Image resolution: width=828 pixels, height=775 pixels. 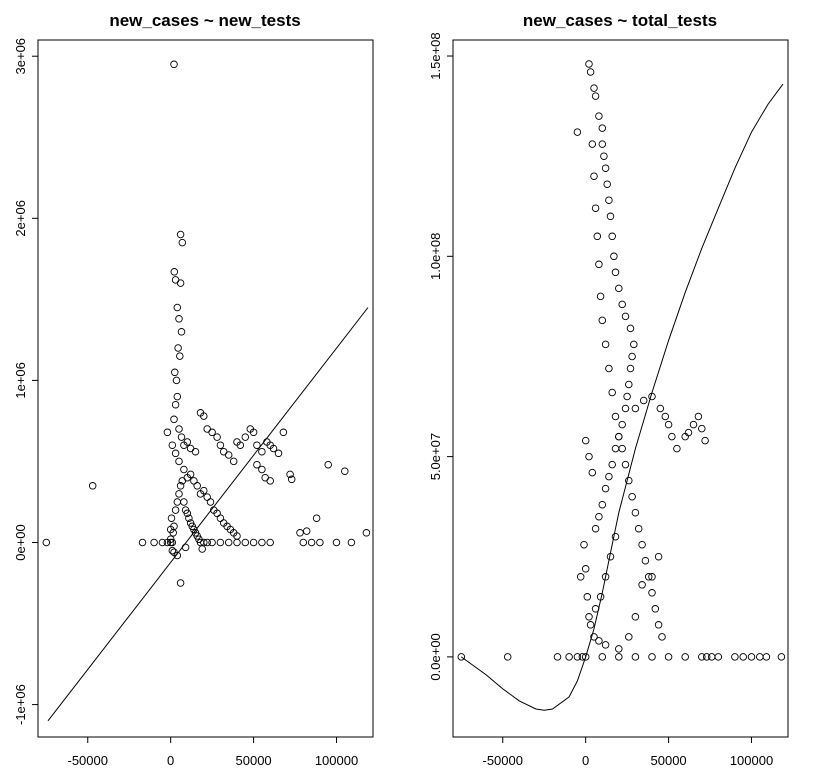 What do you see at coordinates (585, 760) in the screenshot?
I see `x-tick-label: 0` at bounding box center [585, 760].